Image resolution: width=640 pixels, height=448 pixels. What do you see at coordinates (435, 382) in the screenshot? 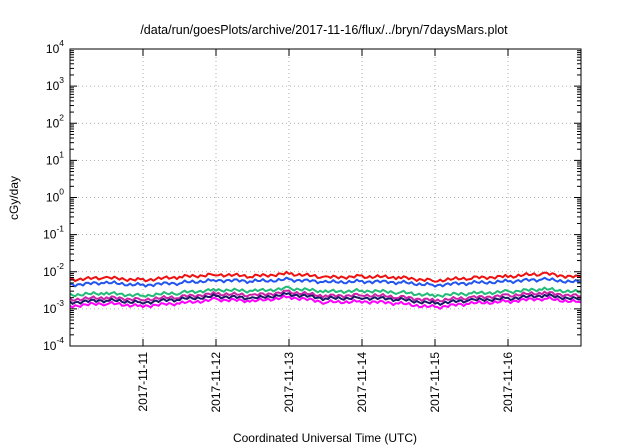
I see `x-tick-label: 2017-11-15` at bounding box center [435, 382].